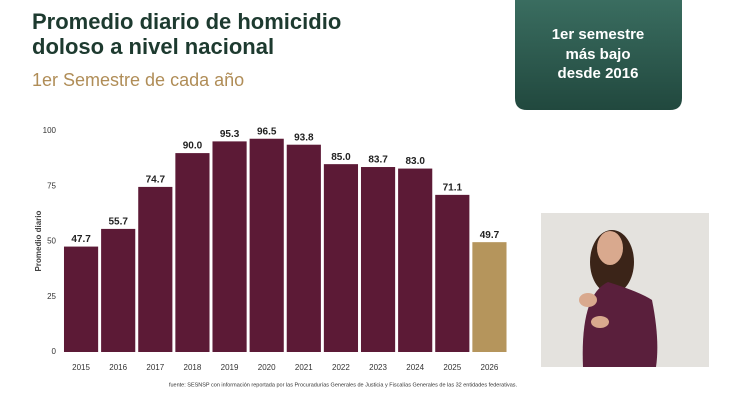  What do you see at coordinates (118, 367) in the screenshot?
I see `x-tick-label: 2016` at bounding box center [118, 367].